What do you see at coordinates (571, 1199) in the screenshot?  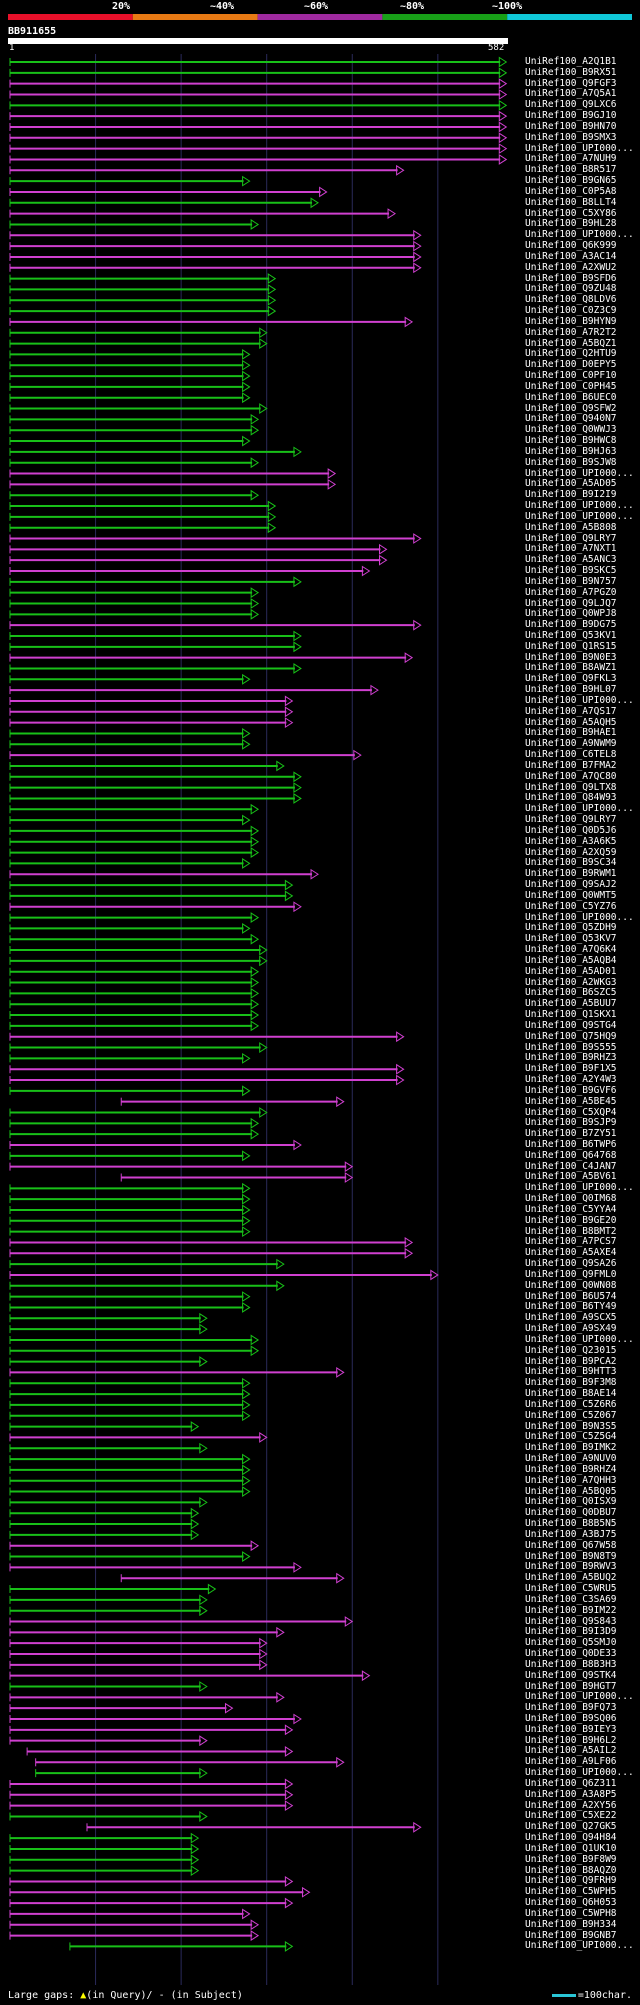 I see `hit-label: UniRef100_Q0IM68` at bounding box center [571, 1199].